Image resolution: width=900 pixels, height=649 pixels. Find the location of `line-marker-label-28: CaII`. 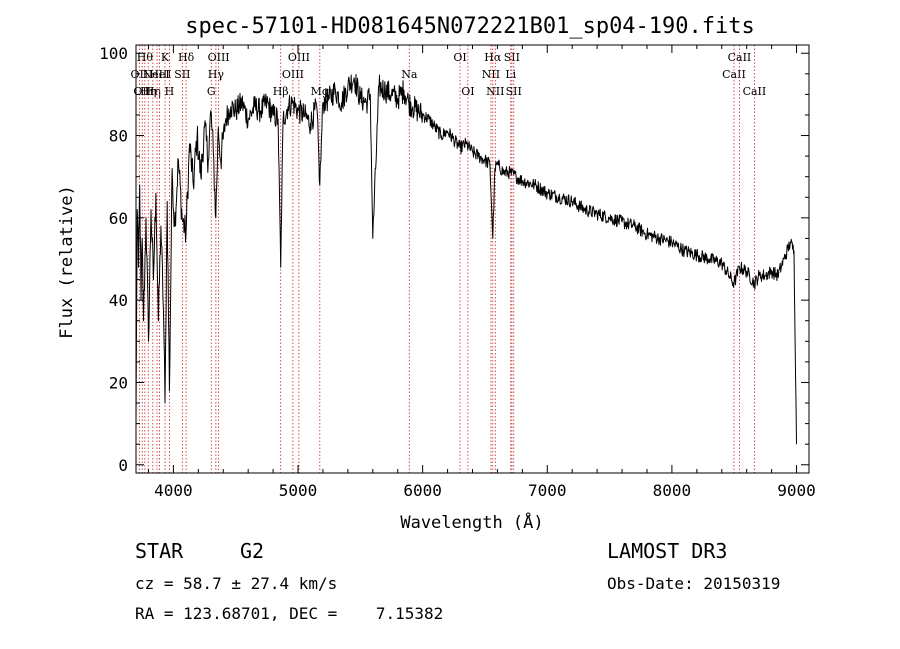

line-marker-label-28: CaII is located at coordinates (740, 57).